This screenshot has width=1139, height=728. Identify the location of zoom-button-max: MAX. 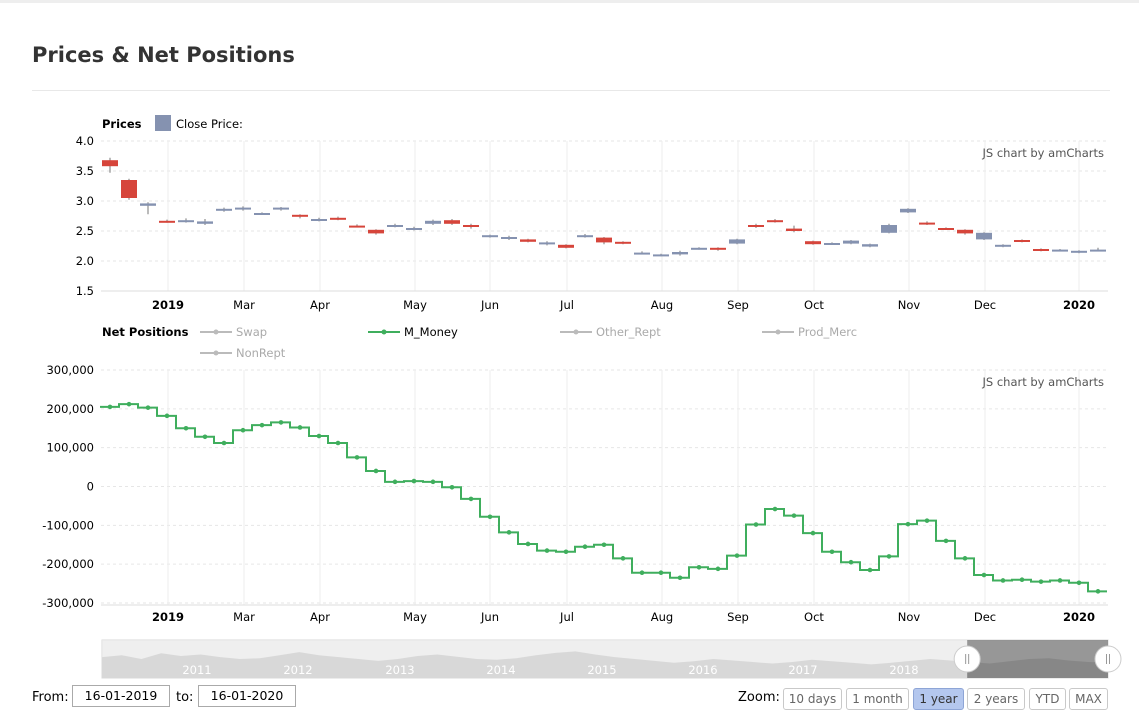
(1088, 699).